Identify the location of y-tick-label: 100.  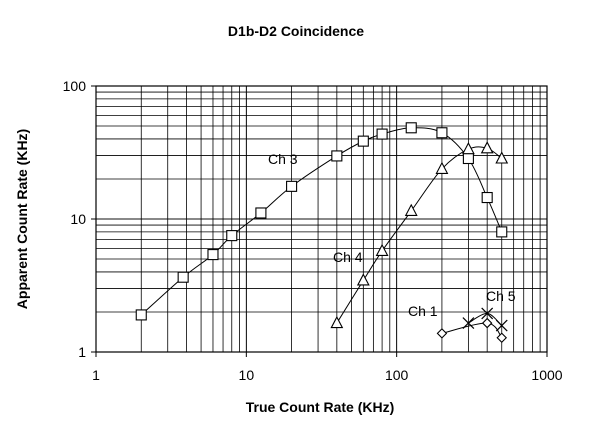
(75, 86).